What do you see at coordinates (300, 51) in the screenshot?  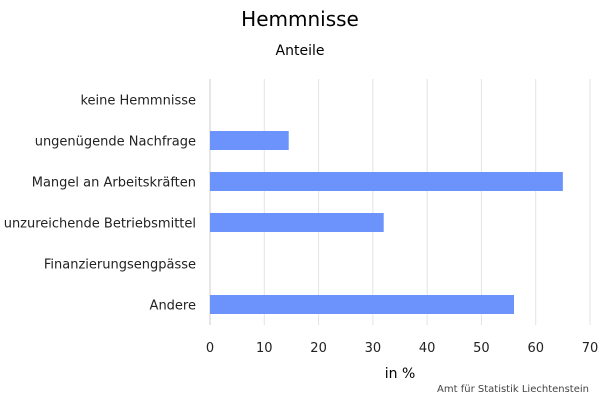 I see `chart-subtitle: Anteile` at bounding box center [300, 51].